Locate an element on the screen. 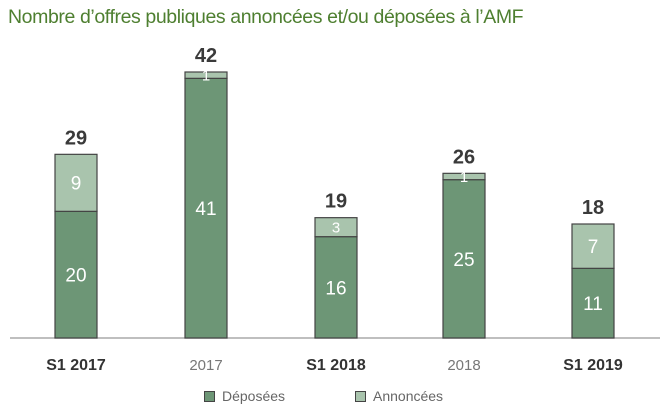 Image resolution: width=670 pixels, height=415 pixels. x-tick-label: 2017 is located at coordinates (205, 365).